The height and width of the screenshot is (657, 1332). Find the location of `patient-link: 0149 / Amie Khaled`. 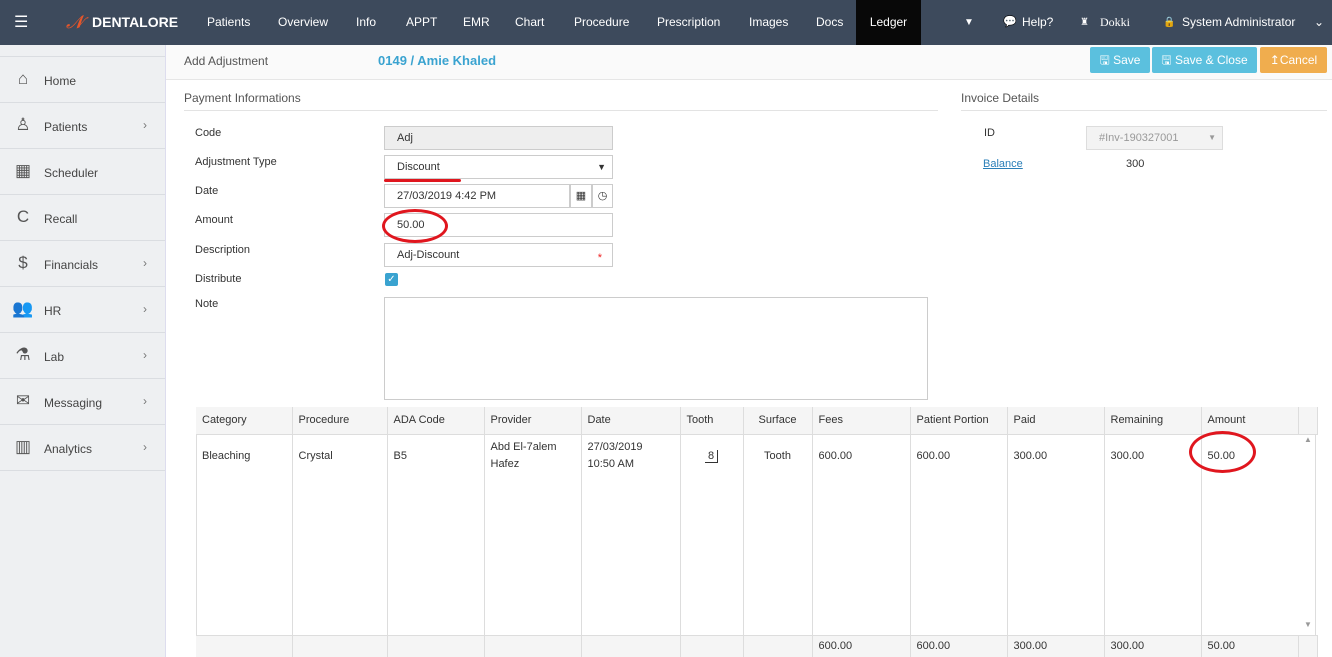

patient-link: 0149 / Amie Khaled is located at coordinates (437, 60).